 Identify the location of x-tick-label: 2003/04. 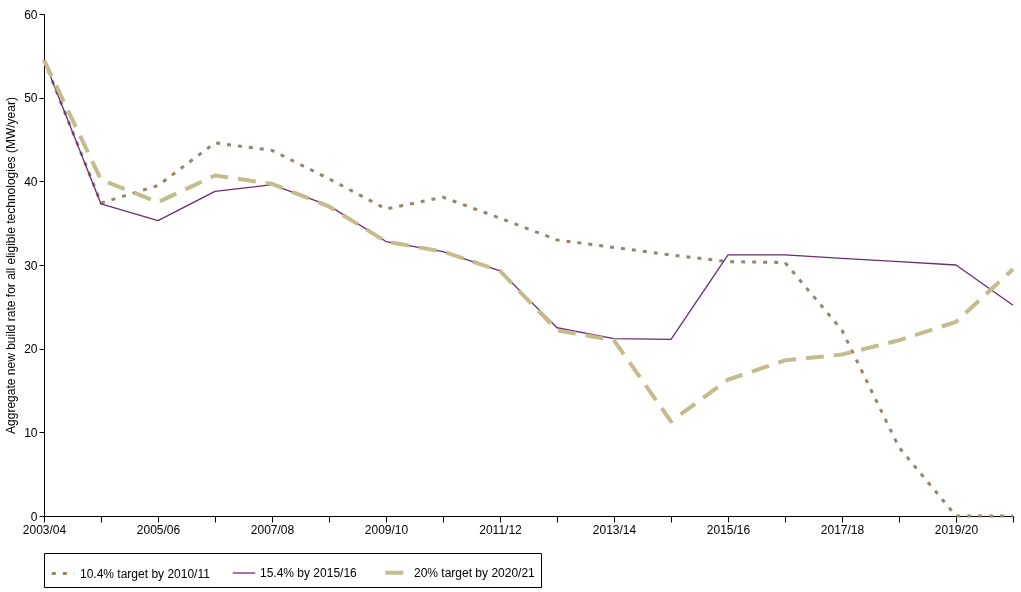
(44, 529).